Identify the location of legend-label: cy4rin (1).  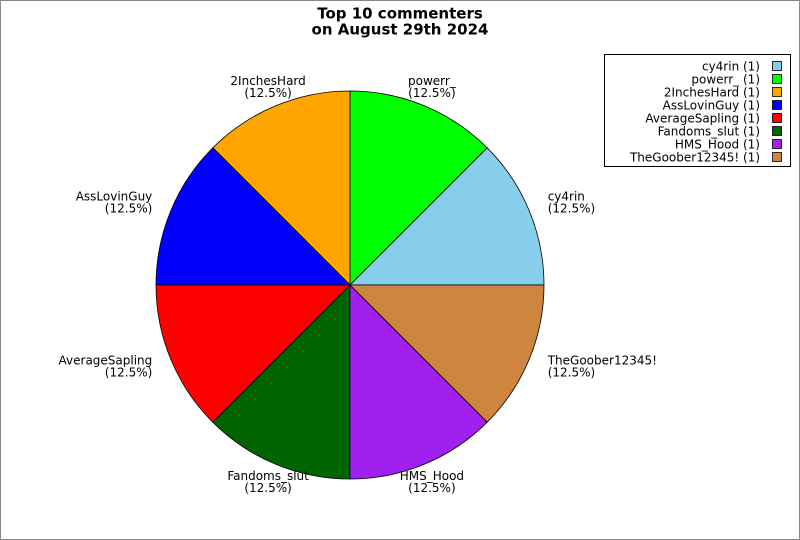
(731, 67).